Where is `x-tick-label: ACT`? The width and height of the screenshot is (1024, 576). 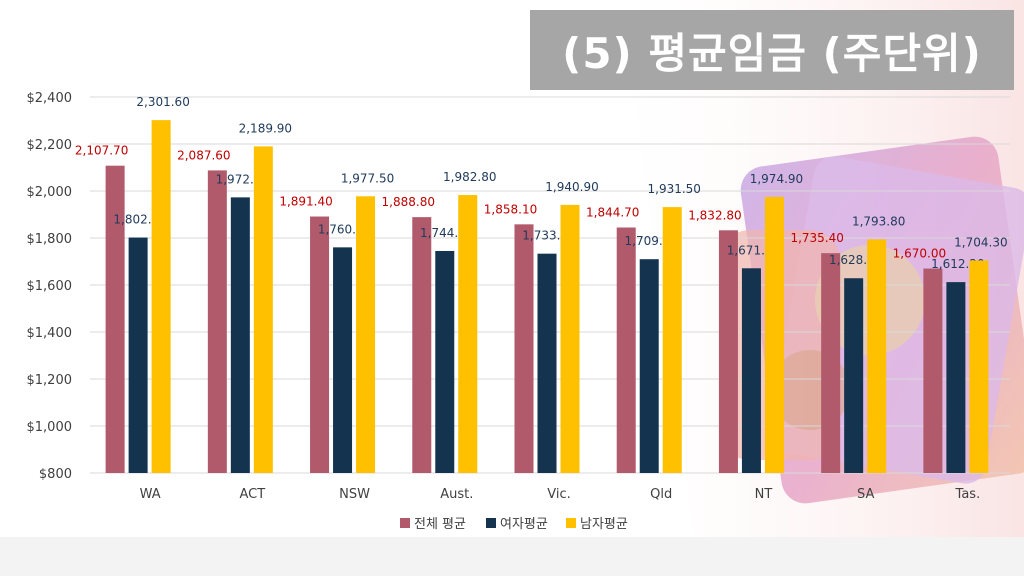
x-tick-label: ACT is located at coordinates (252, 494).